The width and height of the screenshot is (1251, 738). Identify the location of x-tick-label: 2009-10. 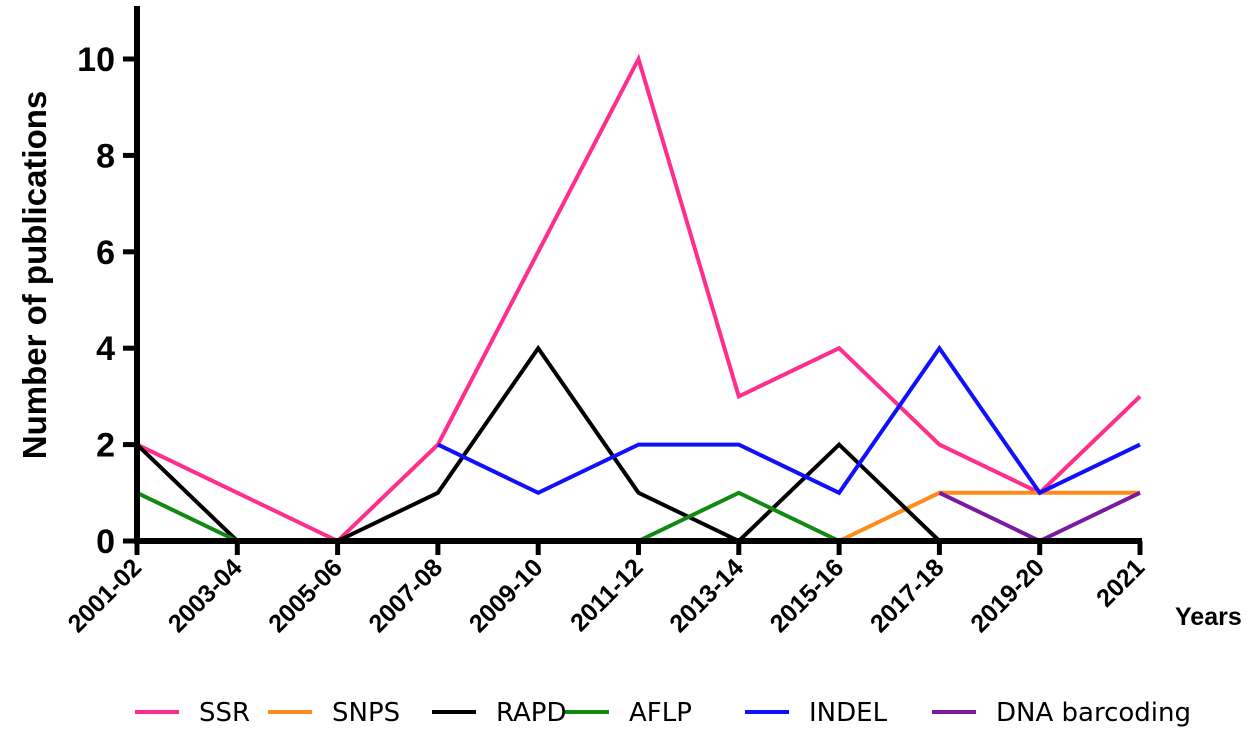
(506, 595).